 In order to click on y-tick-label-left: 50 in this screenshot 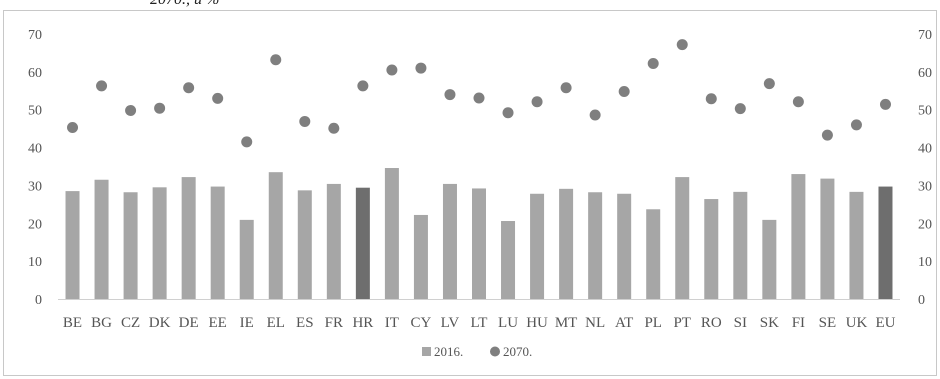, I will do `click(35, 111)`.